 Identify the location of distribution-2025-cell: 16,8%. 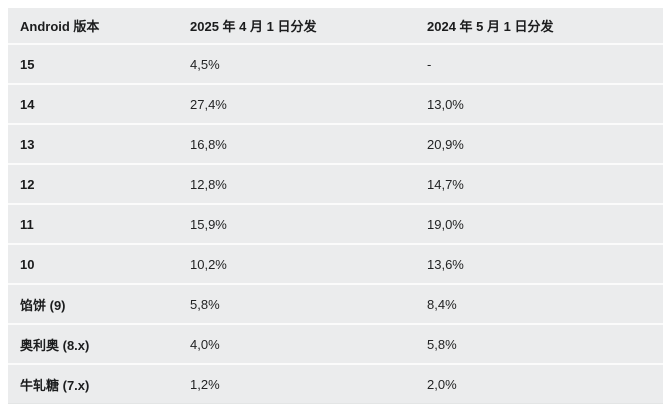
(208, 144).